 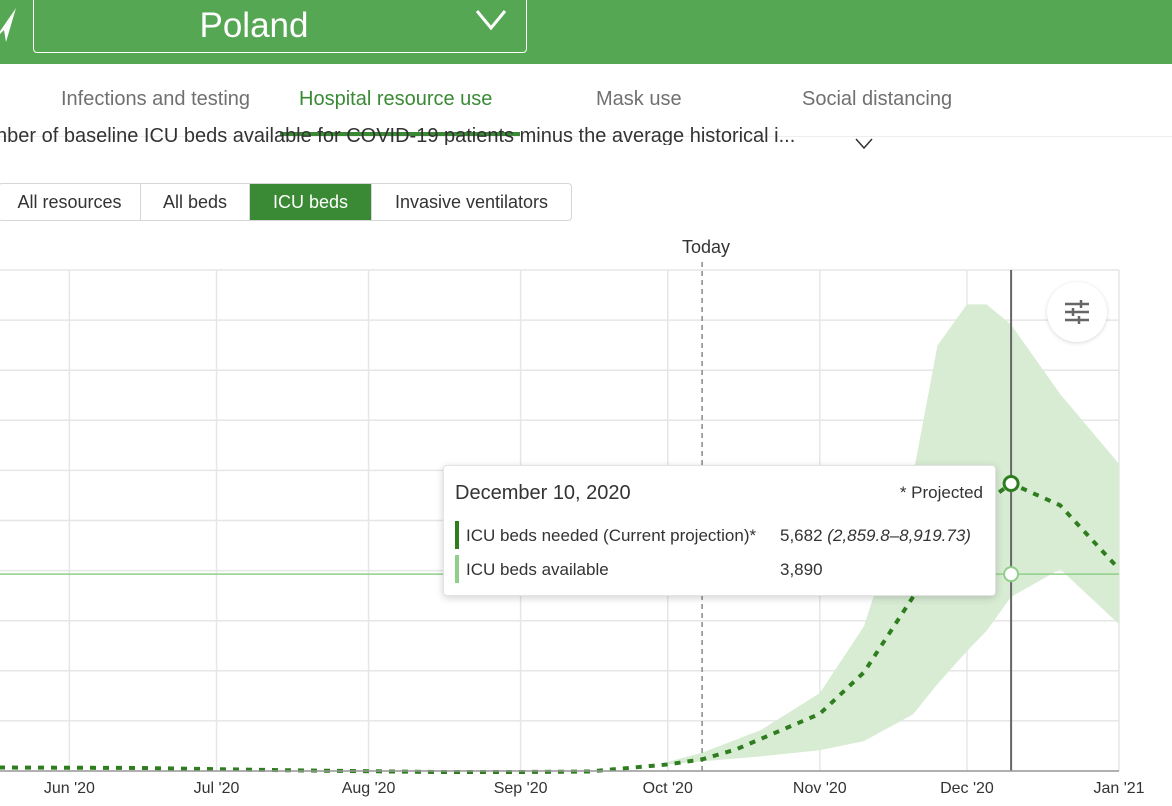 What do you see at coordinates (1119, 788) in the screenshot?
I see `x-tick-label: Jan '21` at bounding box center [1119, 788].